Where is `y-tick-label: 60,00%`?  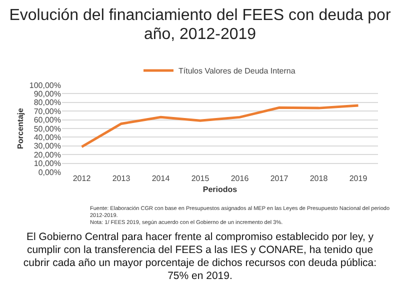
y-tick-label: 60,00% is located at coordinates (47, 120).